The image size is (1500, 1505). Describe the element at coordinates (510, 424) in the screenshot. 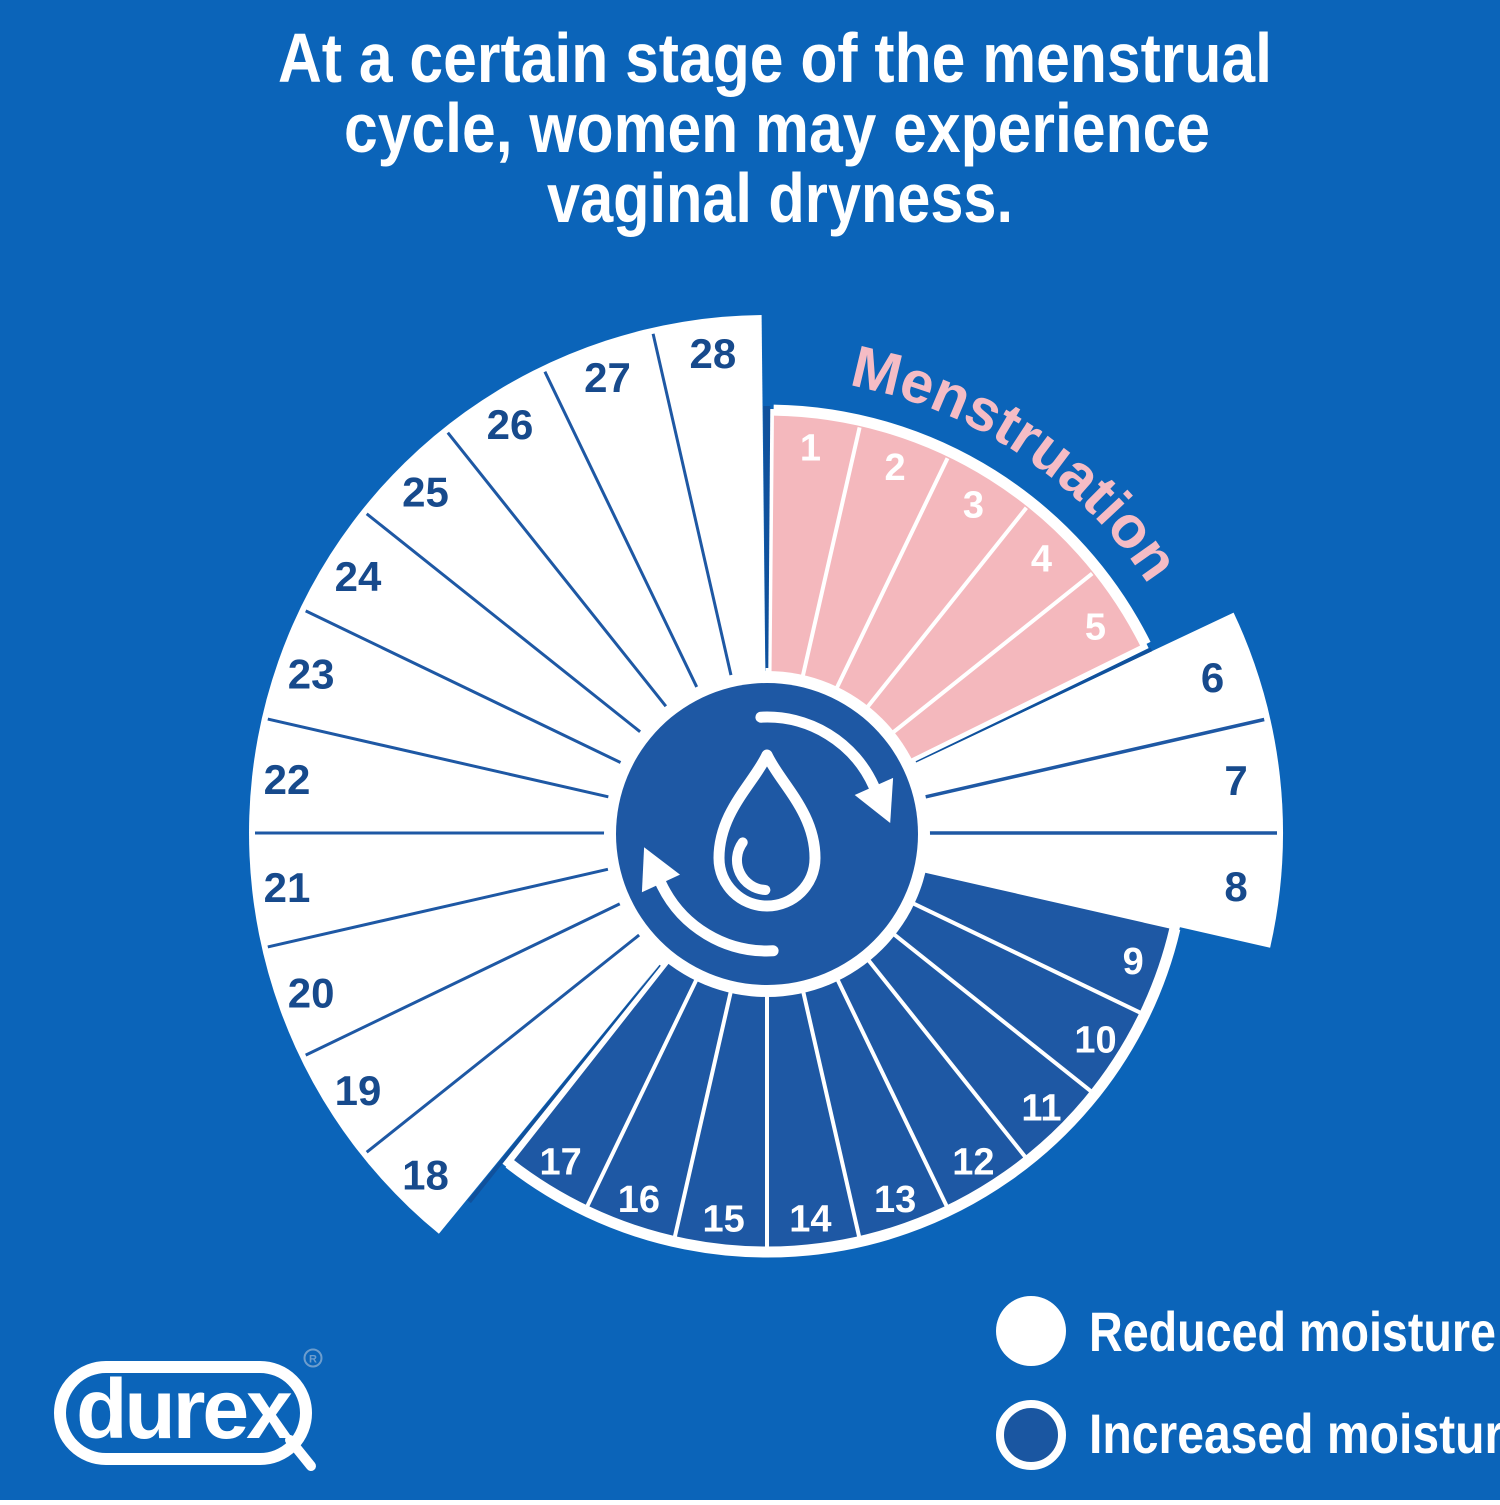

I see `svg-text: 26` at that location.